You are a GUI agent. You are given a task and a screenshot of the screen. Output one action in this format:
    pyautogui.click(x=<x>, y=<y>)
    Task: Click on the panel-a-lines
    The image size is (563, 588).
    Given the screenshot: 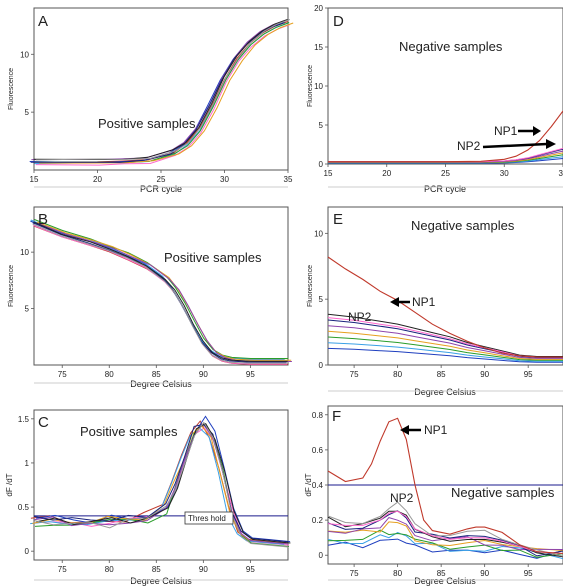 What is the action you would take?
    pyautogui.click(x=161, y=92)
    